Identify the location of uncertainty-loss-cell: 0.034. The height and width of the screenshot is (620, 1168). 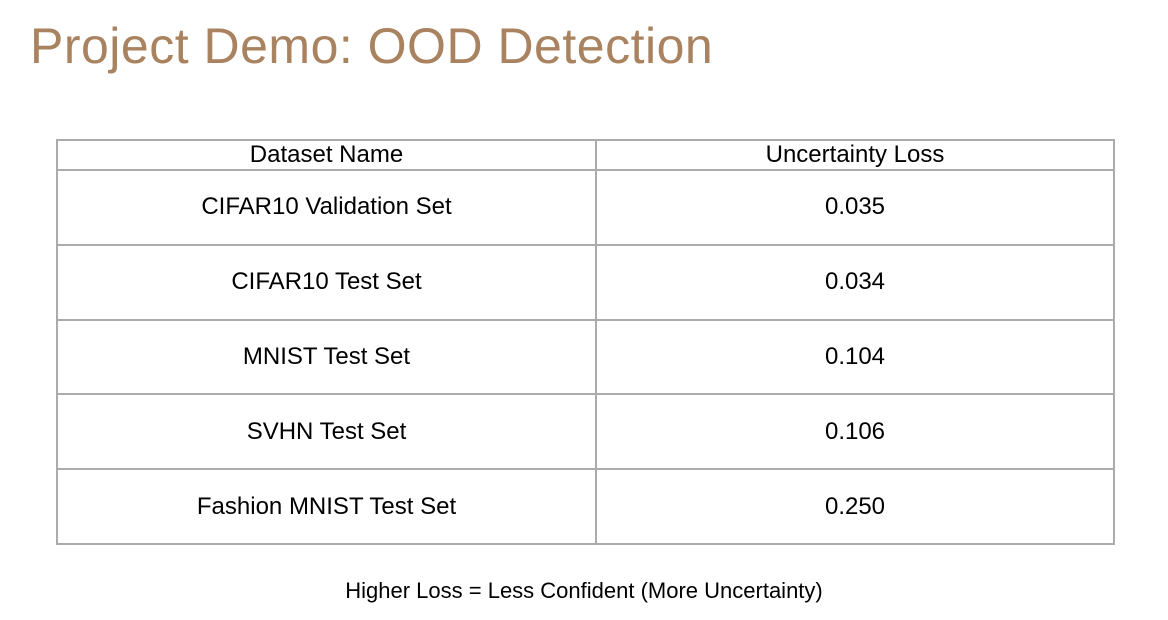
(855, 282).